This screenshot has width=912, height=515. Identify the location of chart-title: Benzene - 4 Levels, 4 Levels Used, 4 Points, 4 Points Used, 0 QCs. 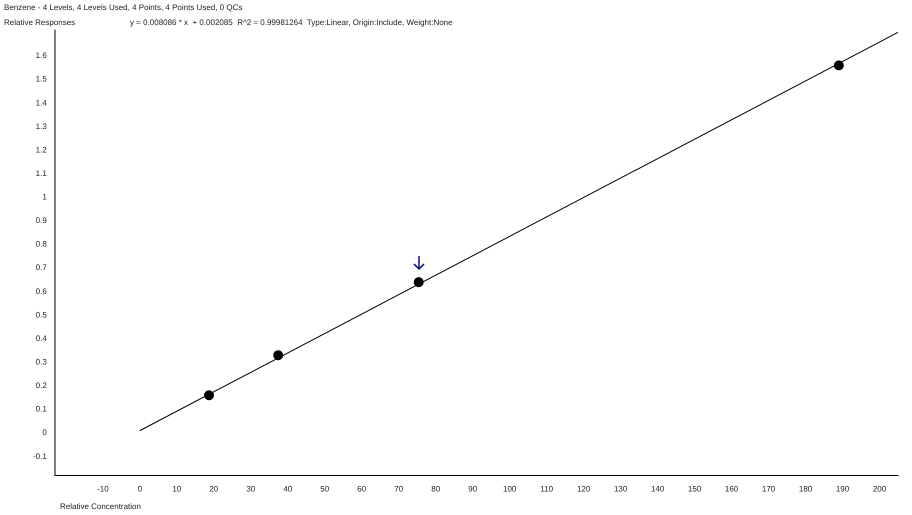
(123, 7).